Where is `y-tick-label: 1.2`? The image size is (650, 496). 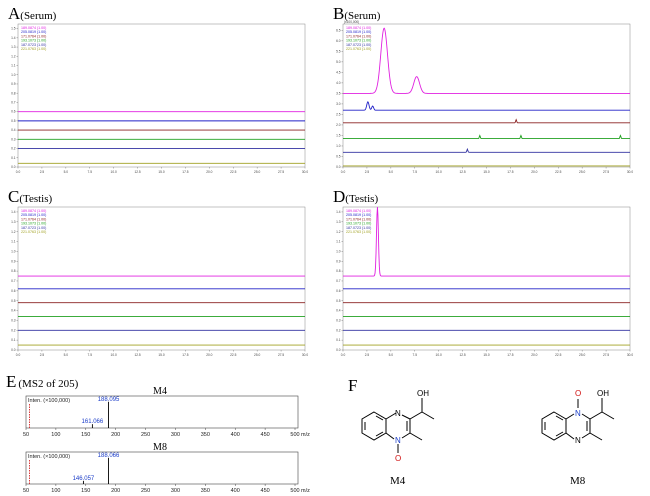
y-tick-label: 1.2 is located at coordinates (13, 56).